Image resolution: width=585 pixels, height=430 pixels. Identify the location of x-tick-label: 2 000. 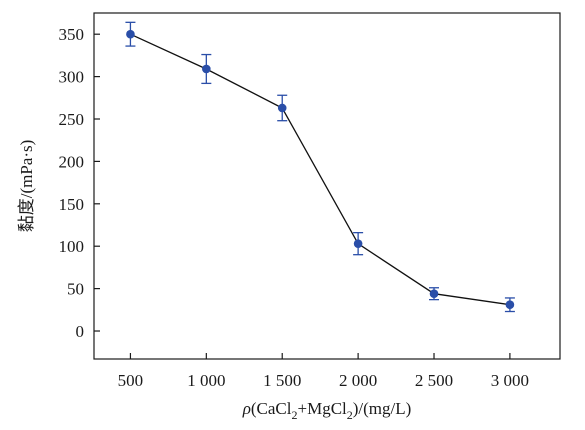
(358, 380).